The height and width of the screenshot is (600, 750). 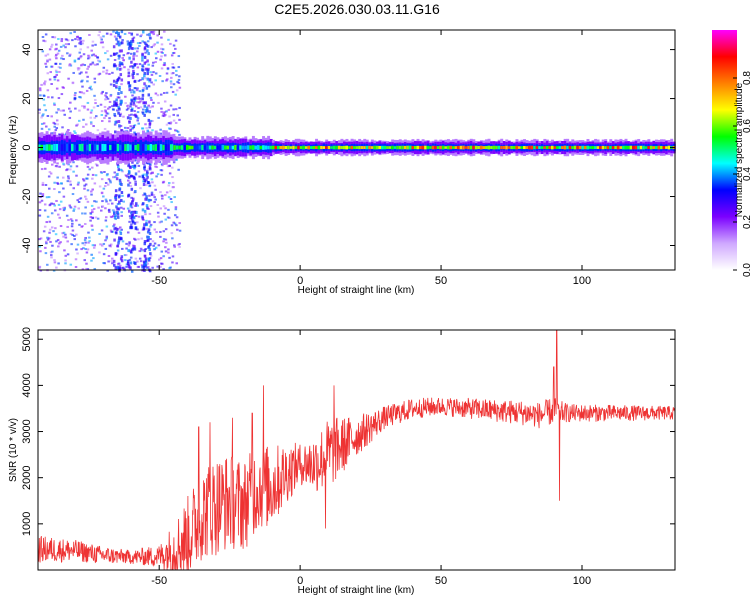 I want to click on colorbar-ticks: 0.00.20.40.60.8, so click(x=741, y=174).